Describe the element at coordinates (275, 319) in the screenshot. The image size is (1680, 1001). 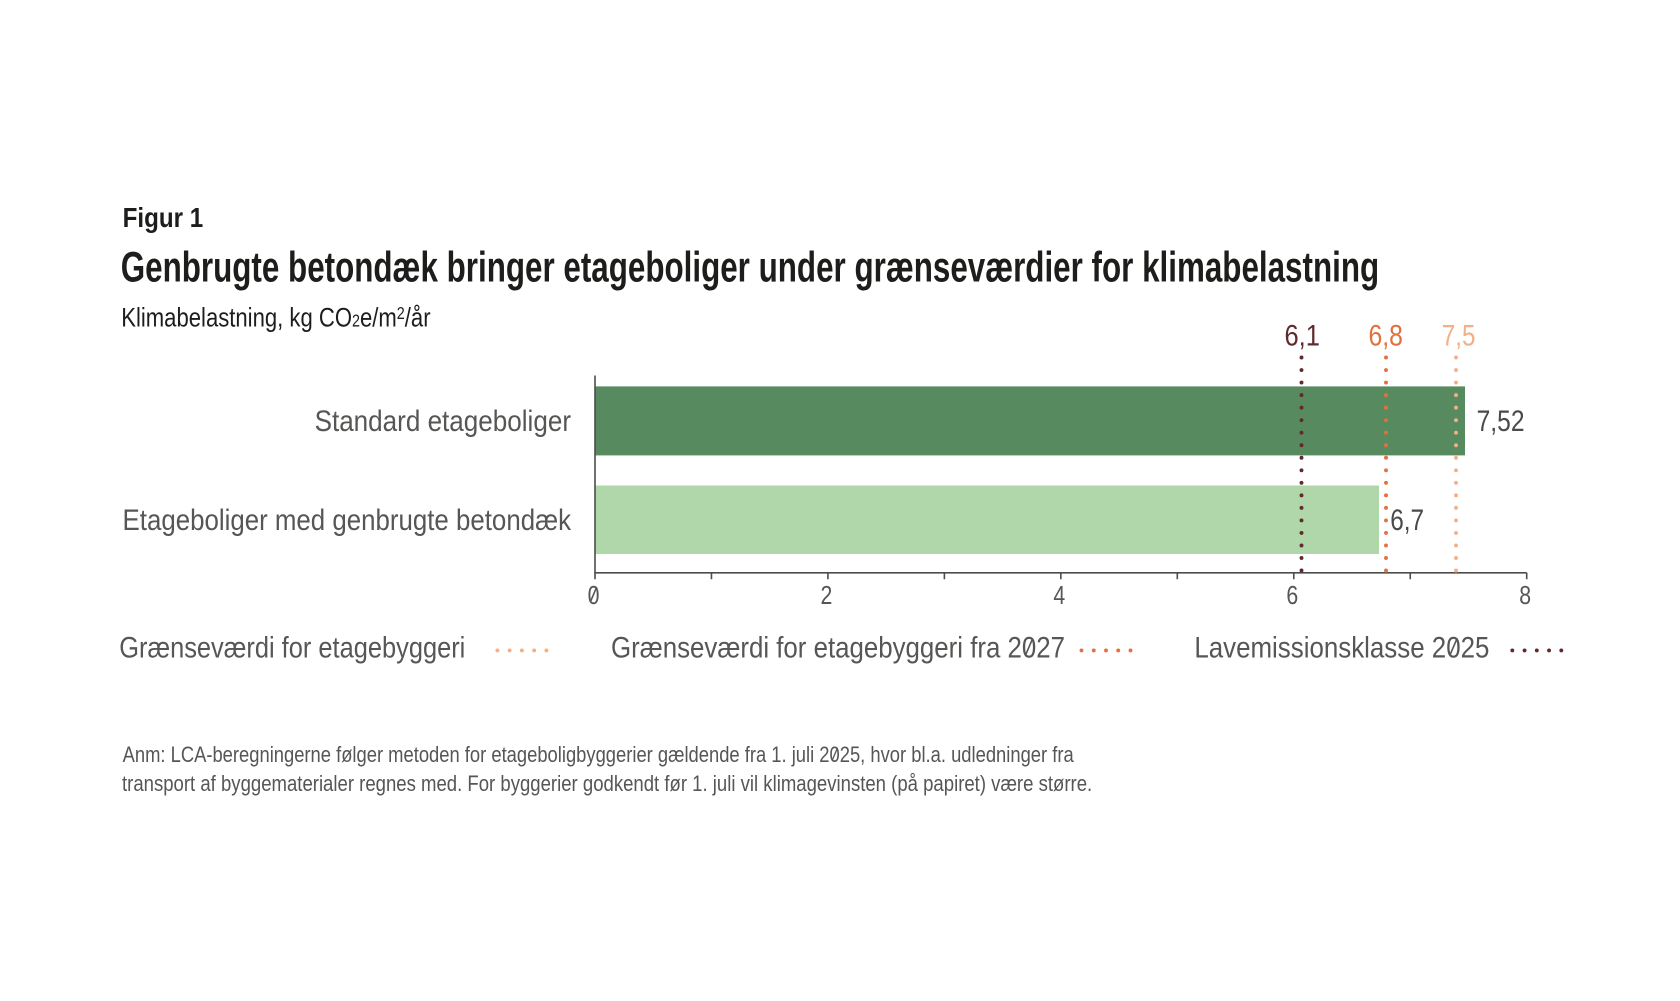
I see `svg-text: Klimabelastning, kg CO2e/m2/år` at that location.